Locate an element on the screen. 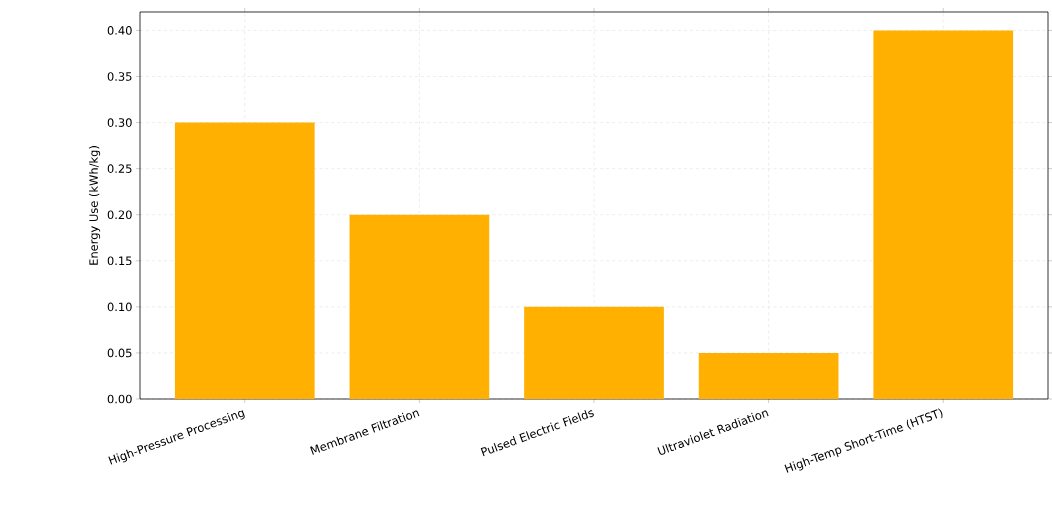  y-tick-label: 0.00 is located at coordinates (119, 399).